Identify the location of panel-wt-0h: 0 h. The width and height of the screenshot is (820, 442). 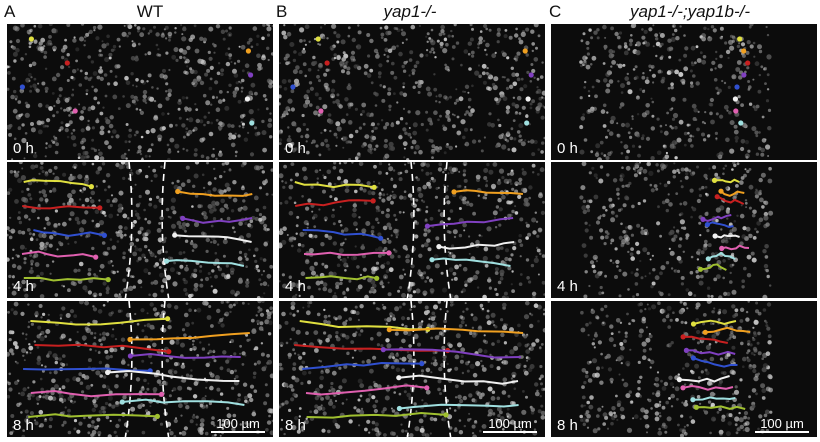
(140, 92).